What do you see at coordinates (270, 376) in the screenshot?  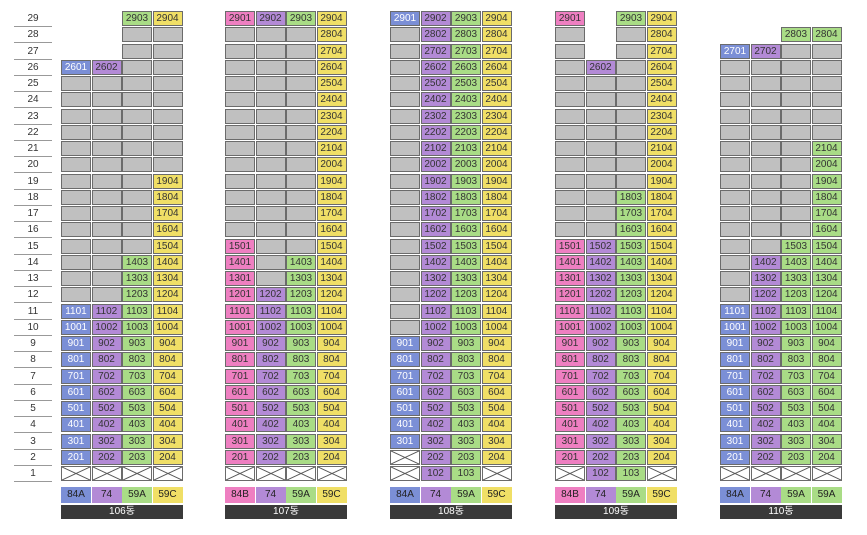 I see `unit-cell: 702` at bounding box center [270, 376].